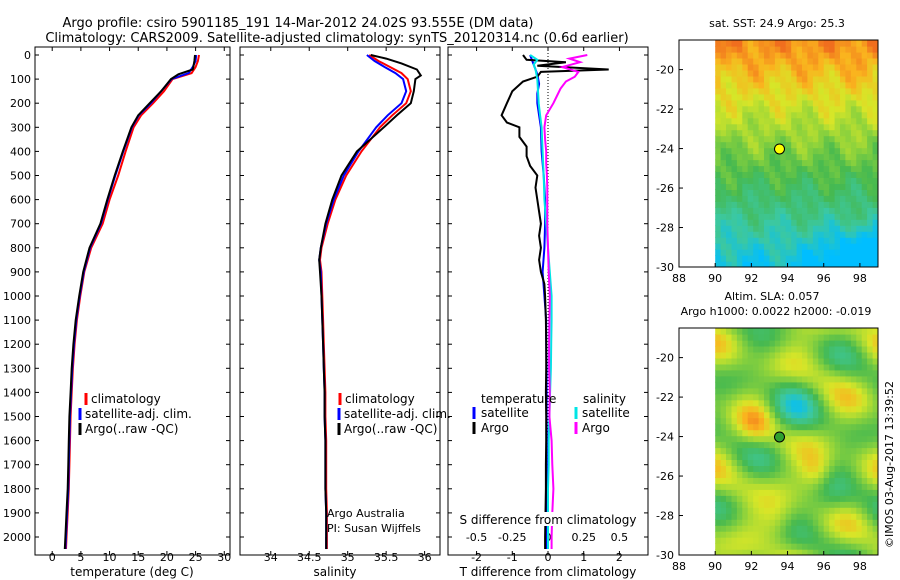 This screenshot has width=900, height=580. Describe the element at coordinates (20, 248) in the screenshot. I see `y-tick-label: 800` at that location.